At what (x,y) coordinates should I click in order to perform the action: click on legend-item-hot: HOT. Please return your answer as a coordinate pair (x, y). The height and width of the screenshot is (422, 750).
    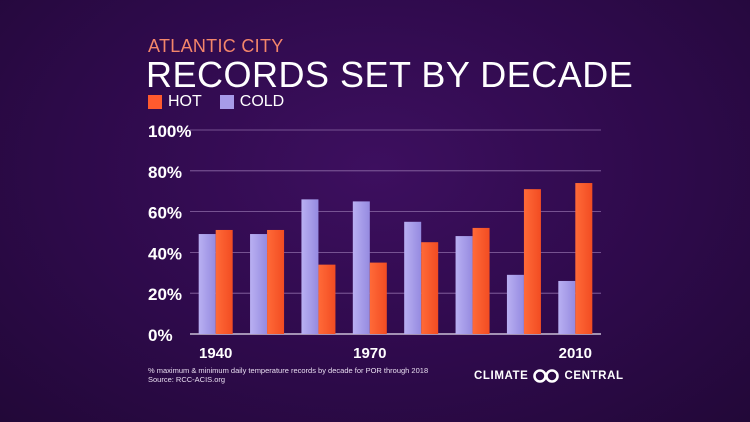
    Looking at the image, I should click on (175, 102).